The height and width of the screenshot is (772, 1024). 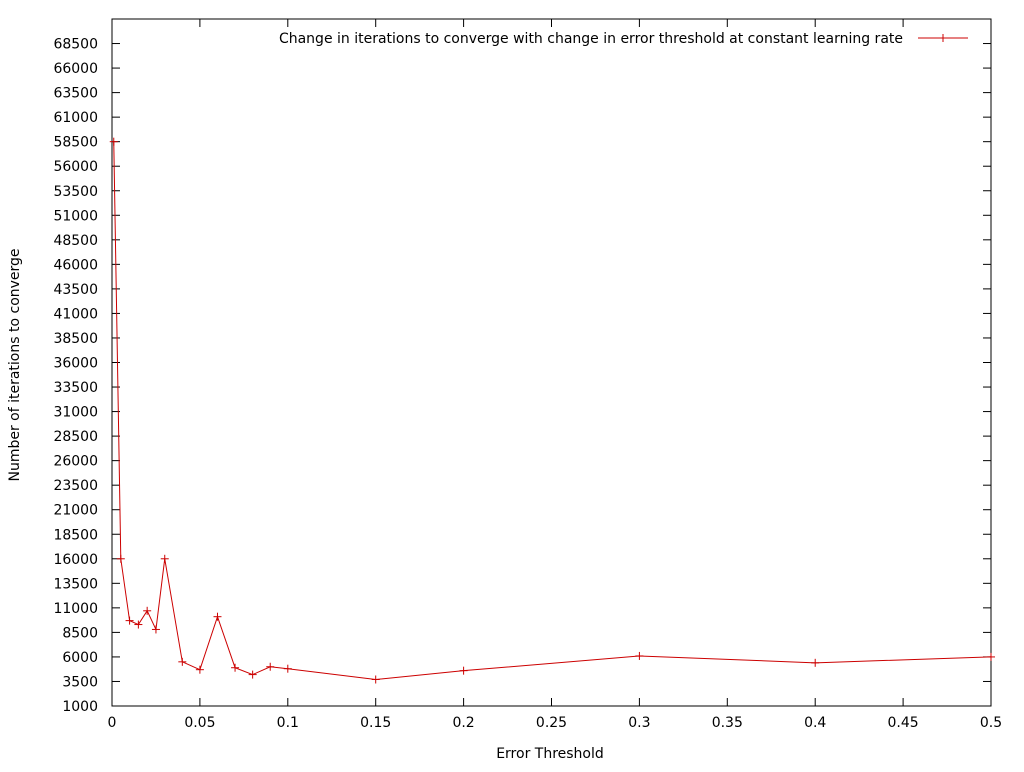 What do you see at coordinates (75, 265) in the screenshot?
I see `y-tick-label: 46000` at bounding box center [75, 265].